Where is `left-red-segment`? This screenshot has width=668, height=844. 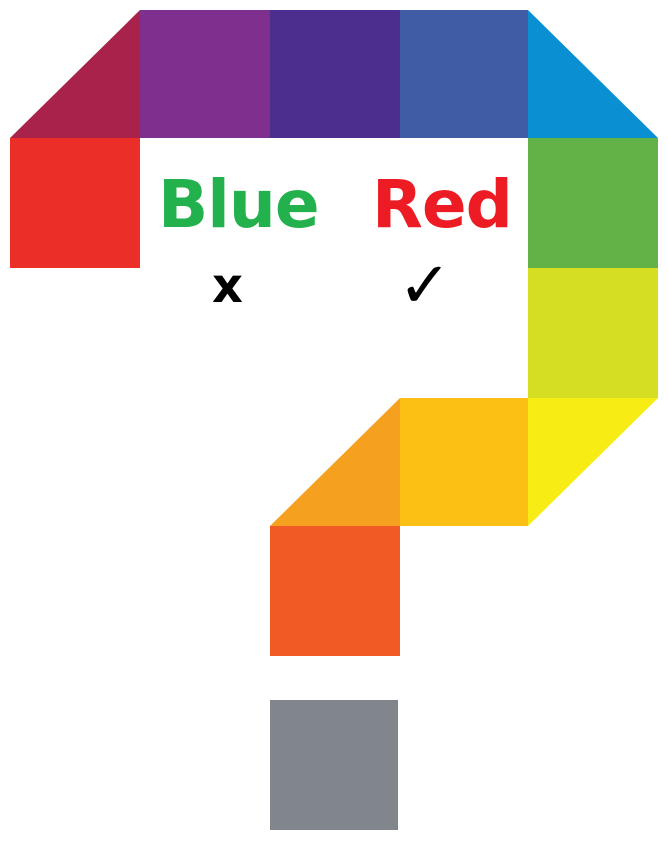 left-red-segment is located at coordinates (75, 203).